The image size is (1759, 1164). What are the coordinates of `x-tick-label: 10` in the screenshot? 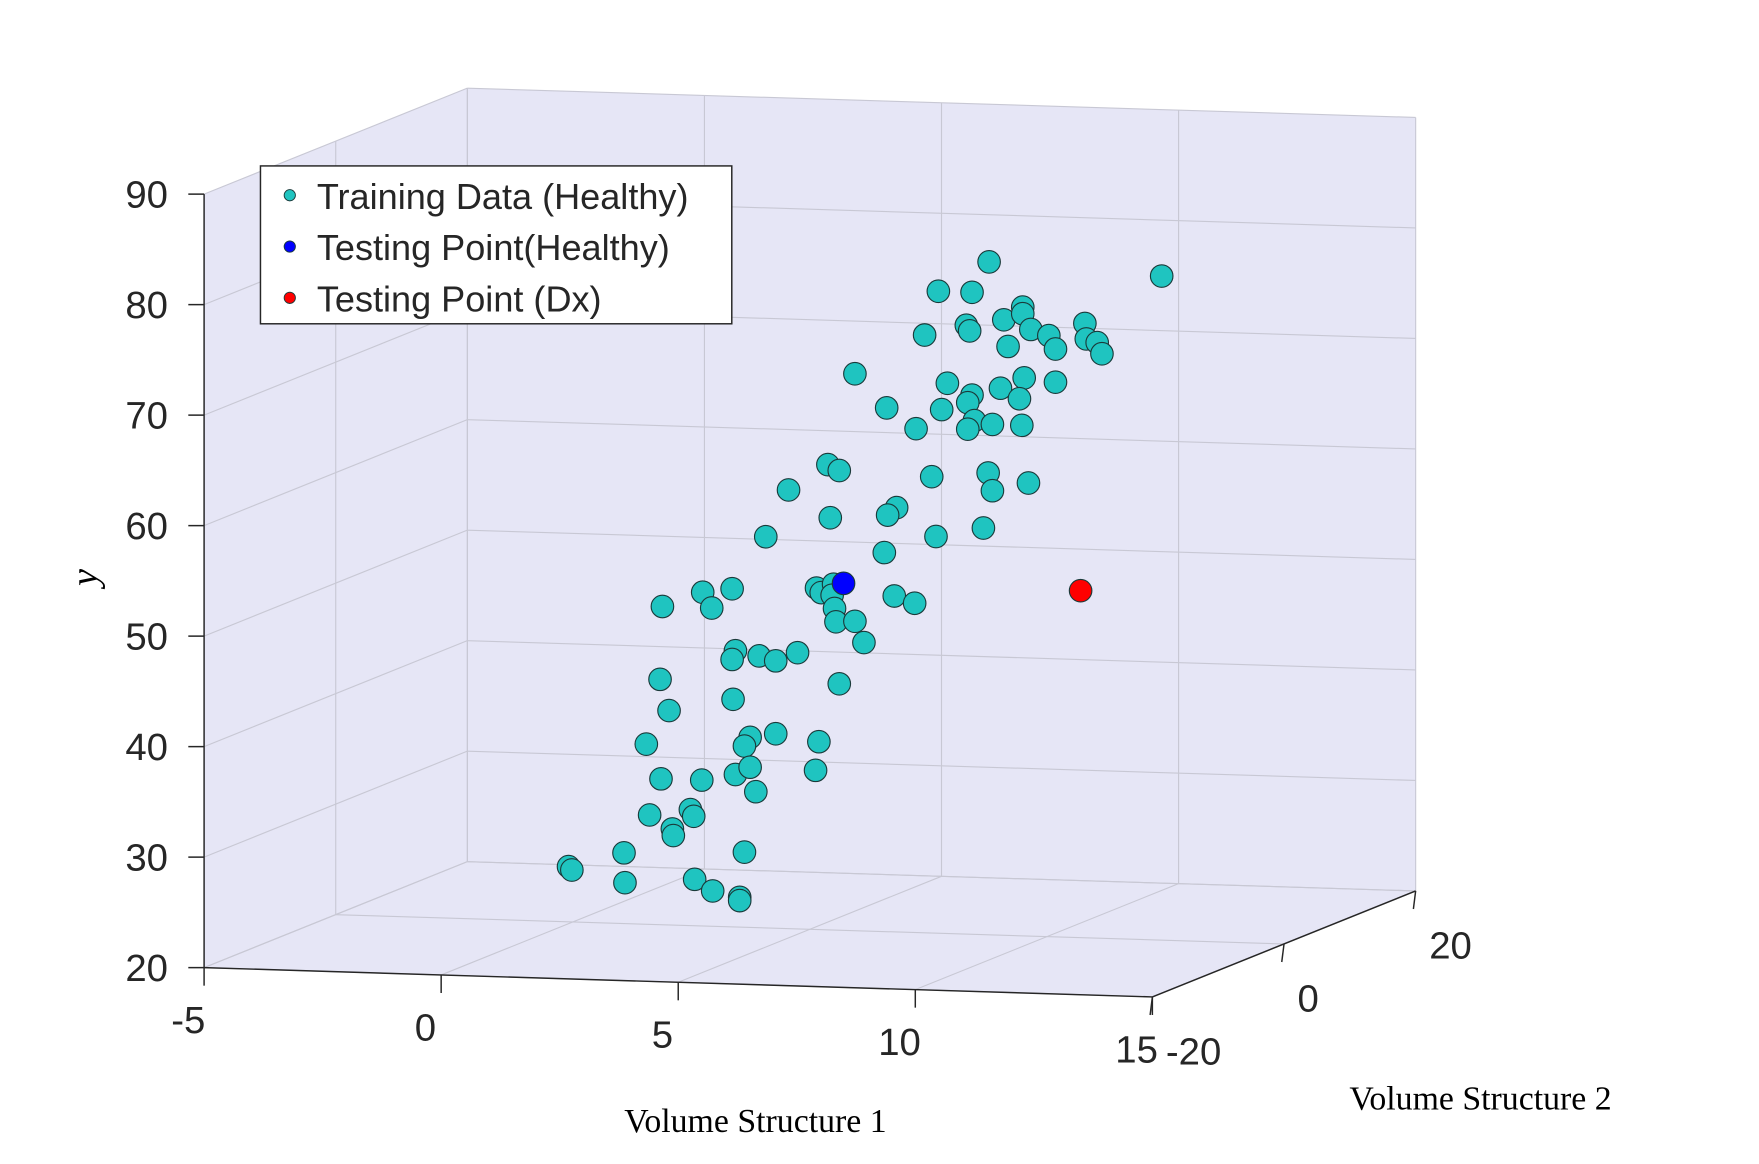 It's located at (899, 1042).